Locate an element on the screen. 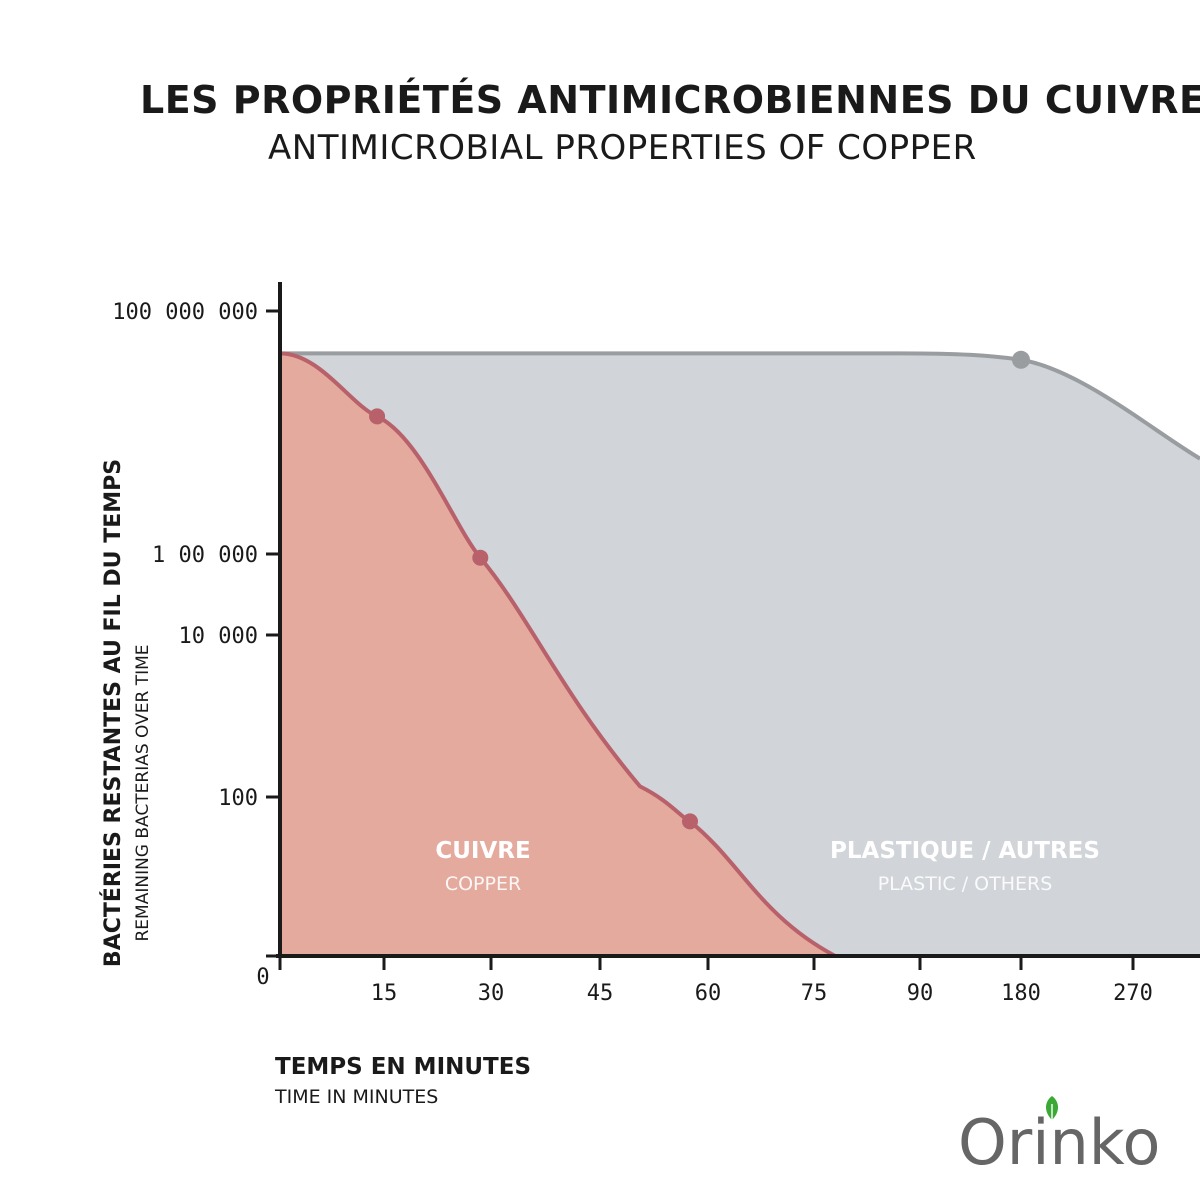  x-tick-label: 45 is located at coordinates (600, 993).